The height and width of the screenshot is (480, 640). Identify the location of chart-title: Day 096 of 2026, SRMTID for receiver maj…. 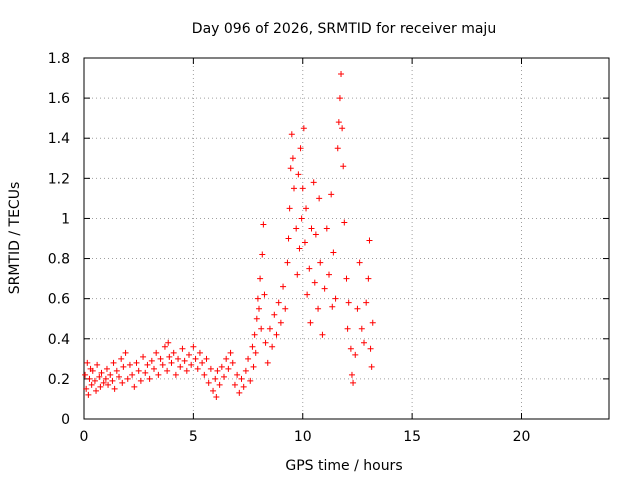
(344, 29).